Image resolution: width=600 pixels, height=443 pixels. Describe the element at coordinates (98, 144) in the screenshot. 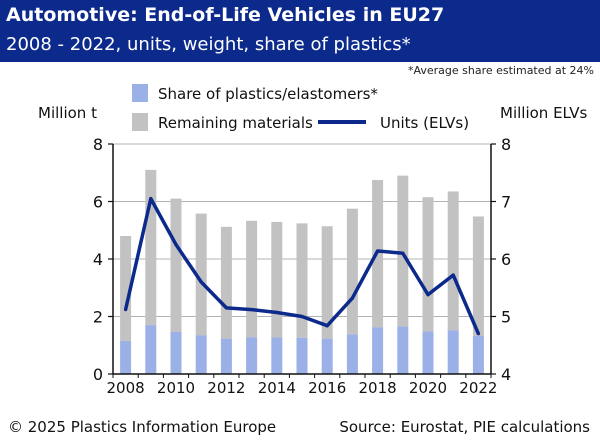

I see `y-tick-label-left: 8` at that location.